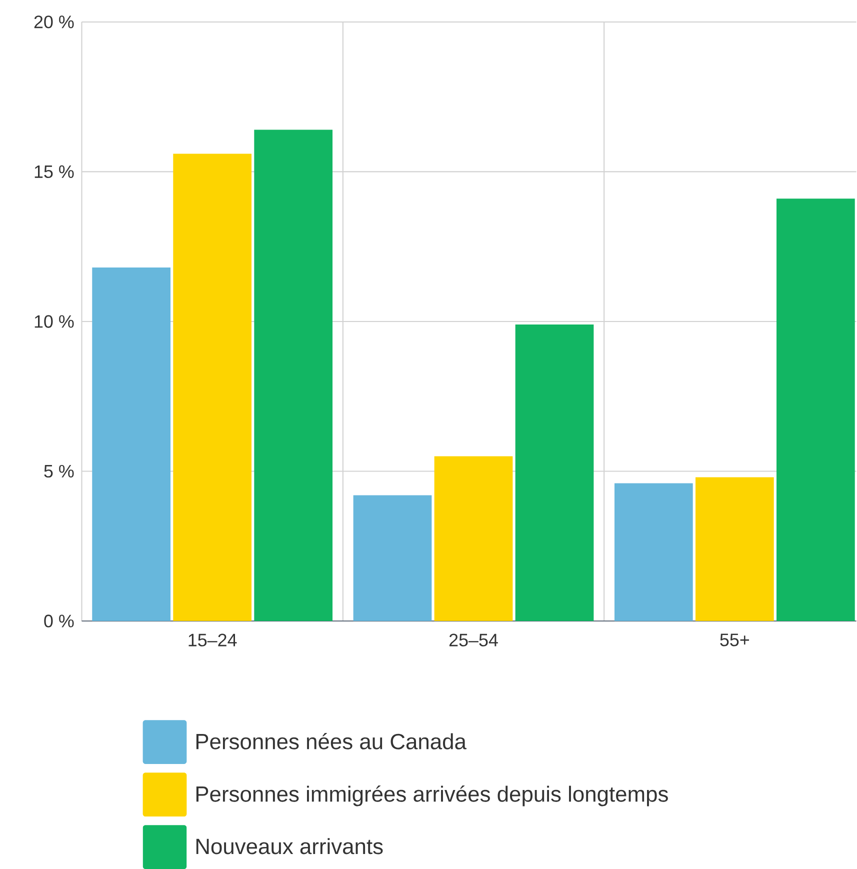 The height and width of the screenshot is (869, 857). I want to click on y-tick-label: 20 %, so click(54, 22).